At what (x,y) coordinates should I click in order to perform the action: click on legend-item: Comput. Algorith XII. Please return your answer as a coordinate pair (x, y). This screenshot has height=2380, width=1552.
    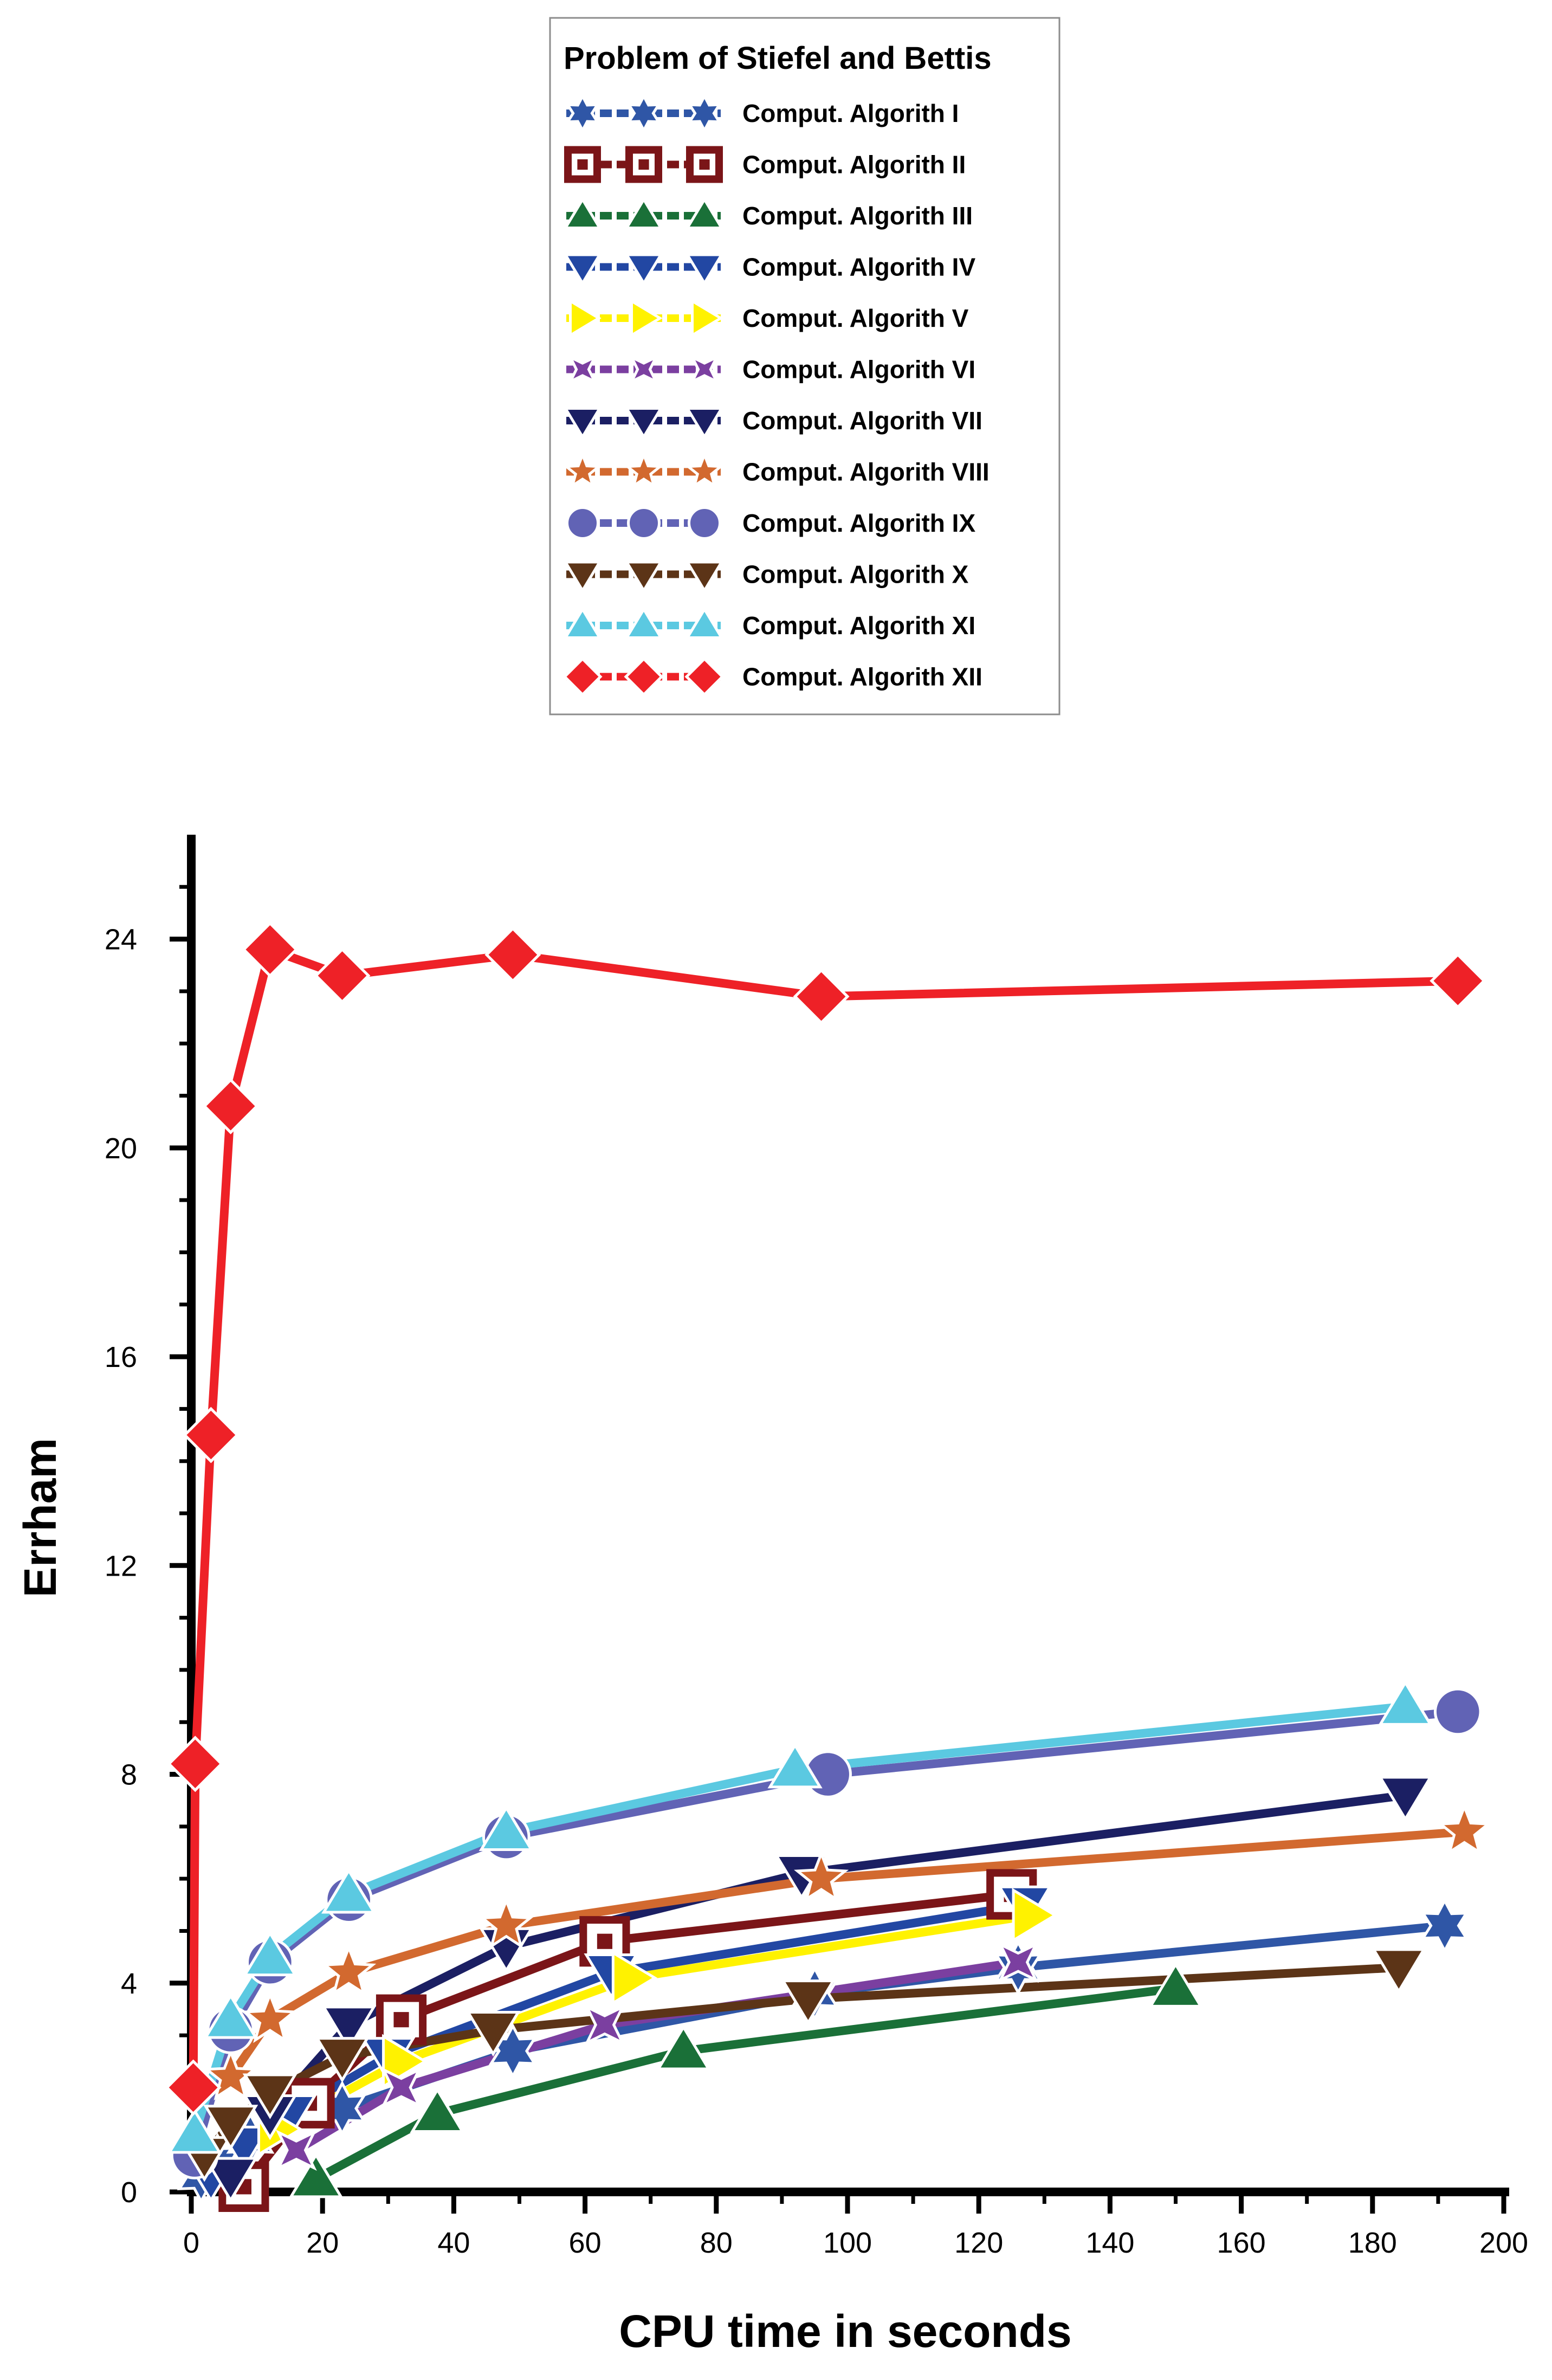
    Looking at the image, I should click on (772, 677).